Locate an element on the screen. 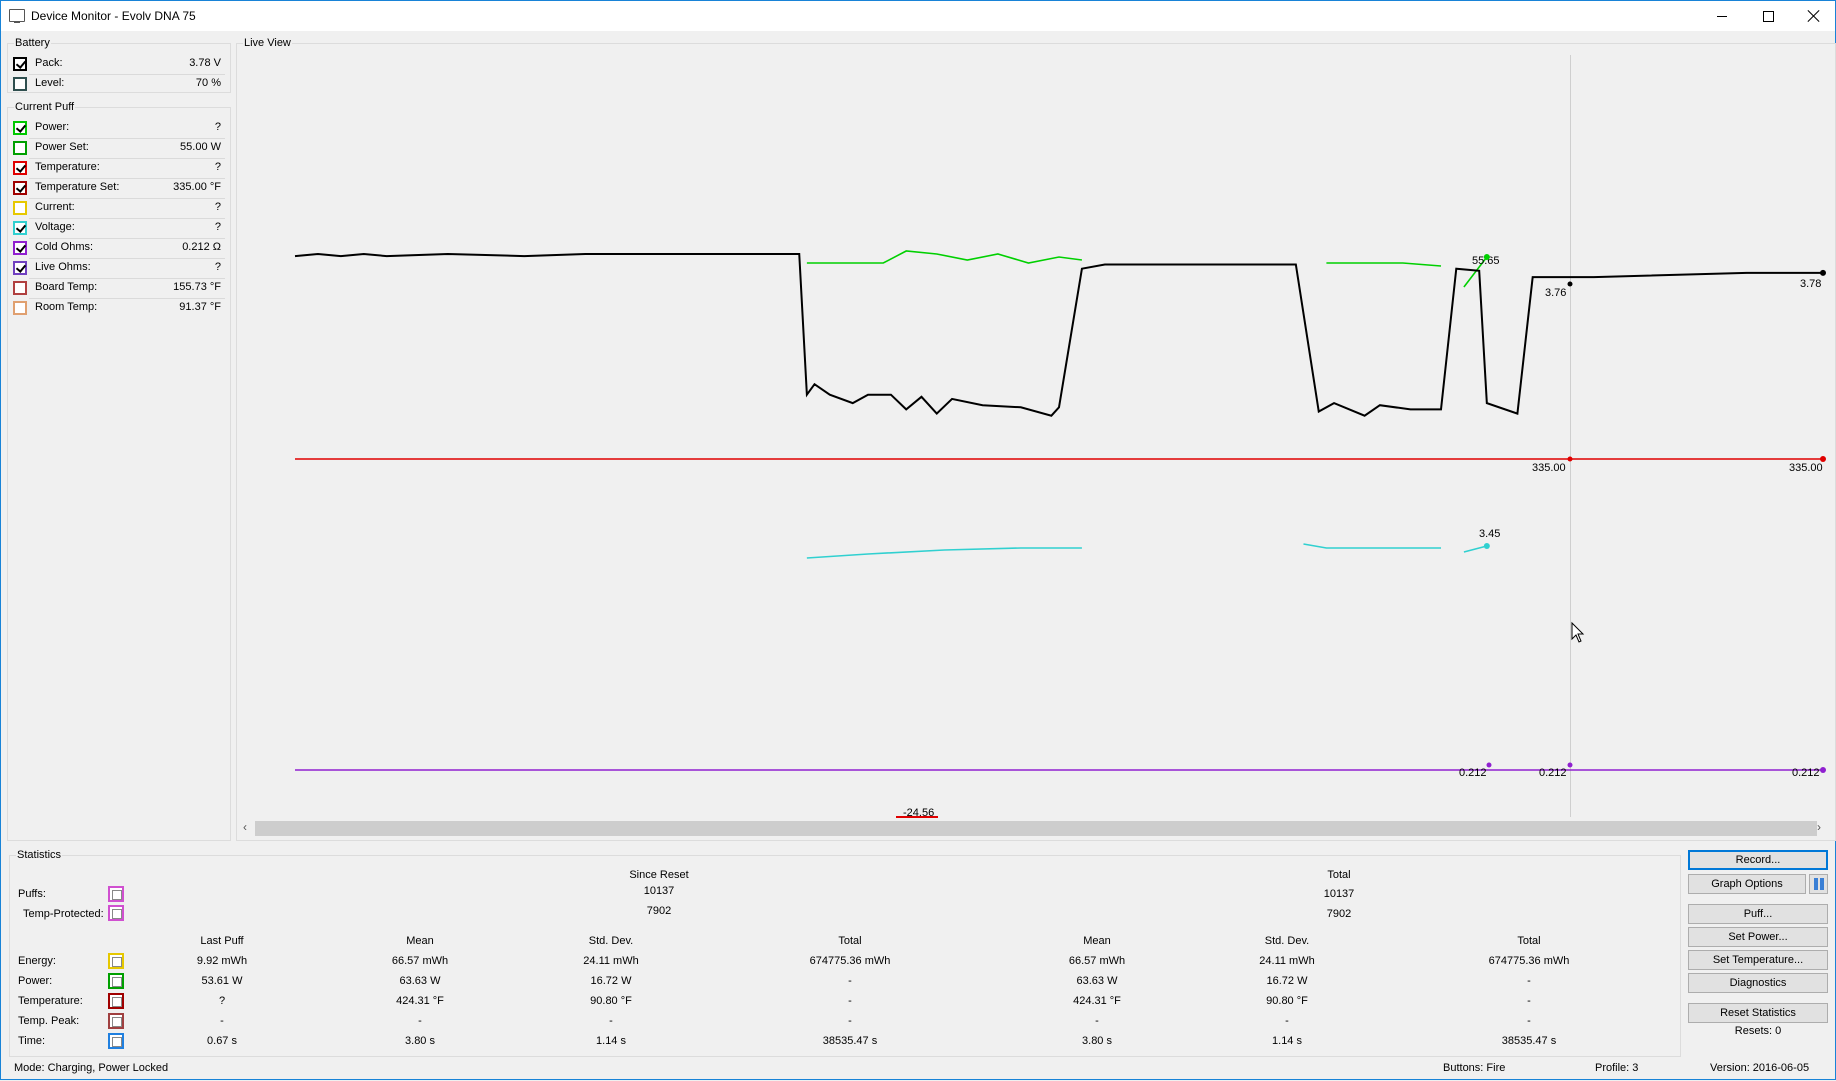 This screenshot has width=1836, height=1081. pause-button is located at coordinates (1818, 884).